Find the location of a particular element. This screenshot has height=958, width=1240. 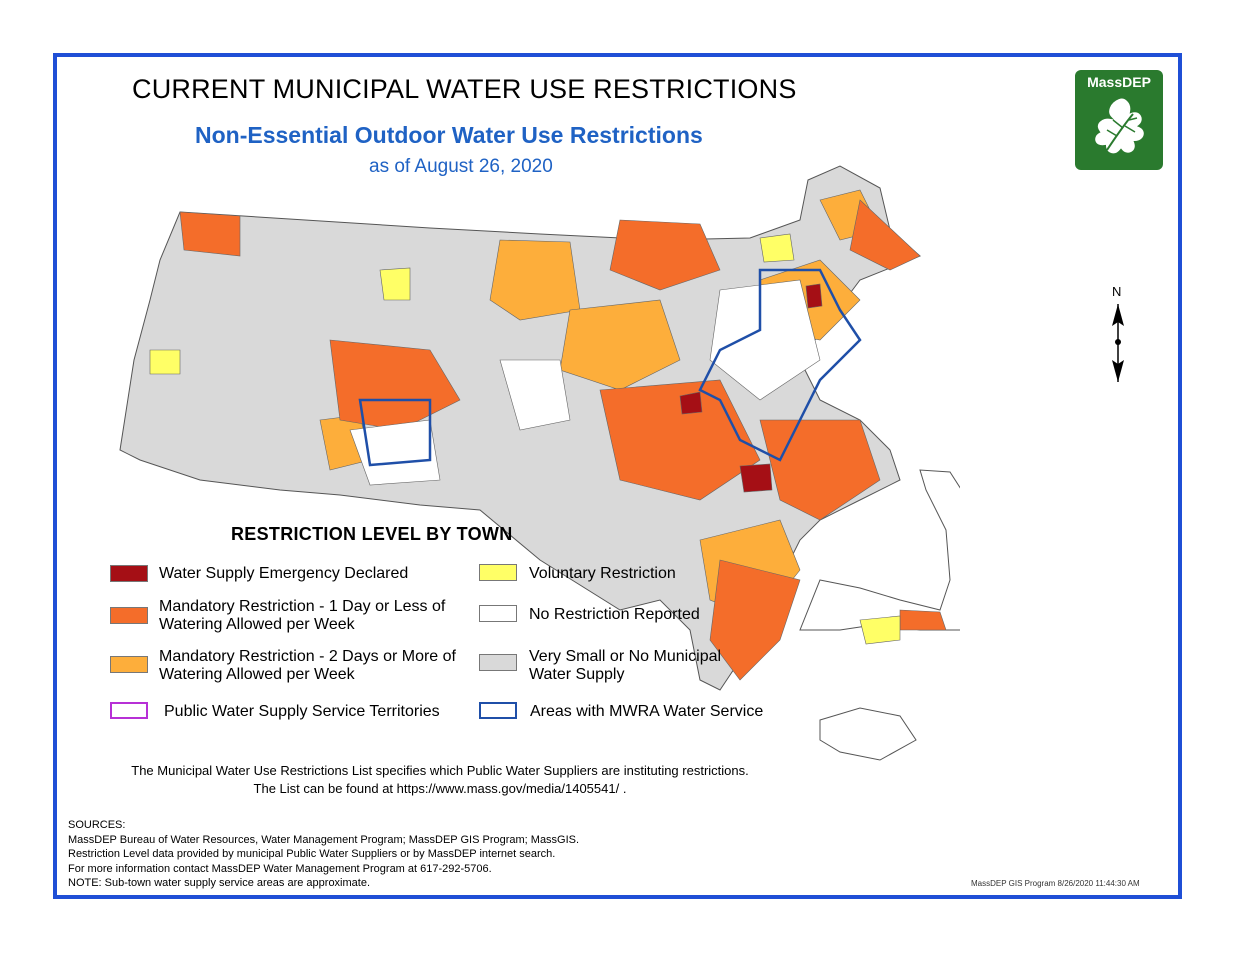

swatch-voluntary is located at coordinates (498, 572).